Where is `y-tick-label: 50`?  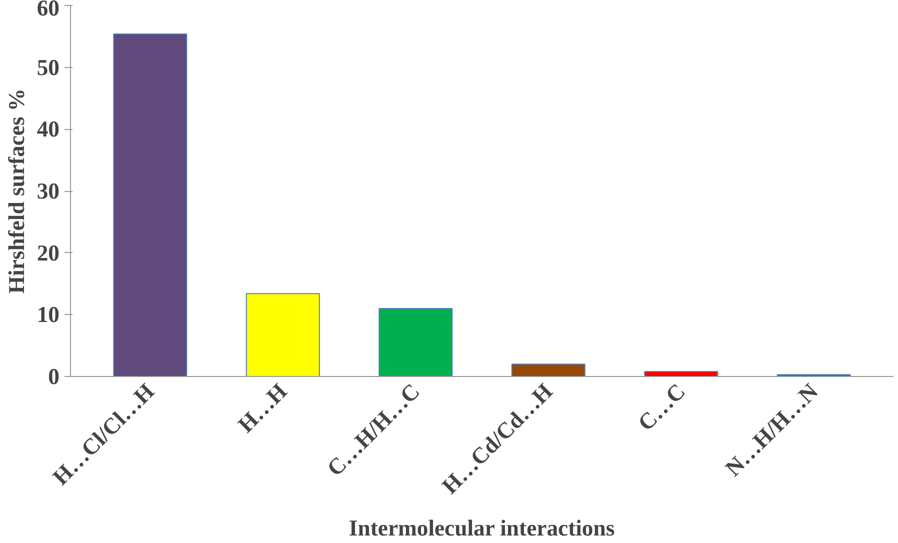 y-tick-label: 50 is located at coordinates (48, 67).